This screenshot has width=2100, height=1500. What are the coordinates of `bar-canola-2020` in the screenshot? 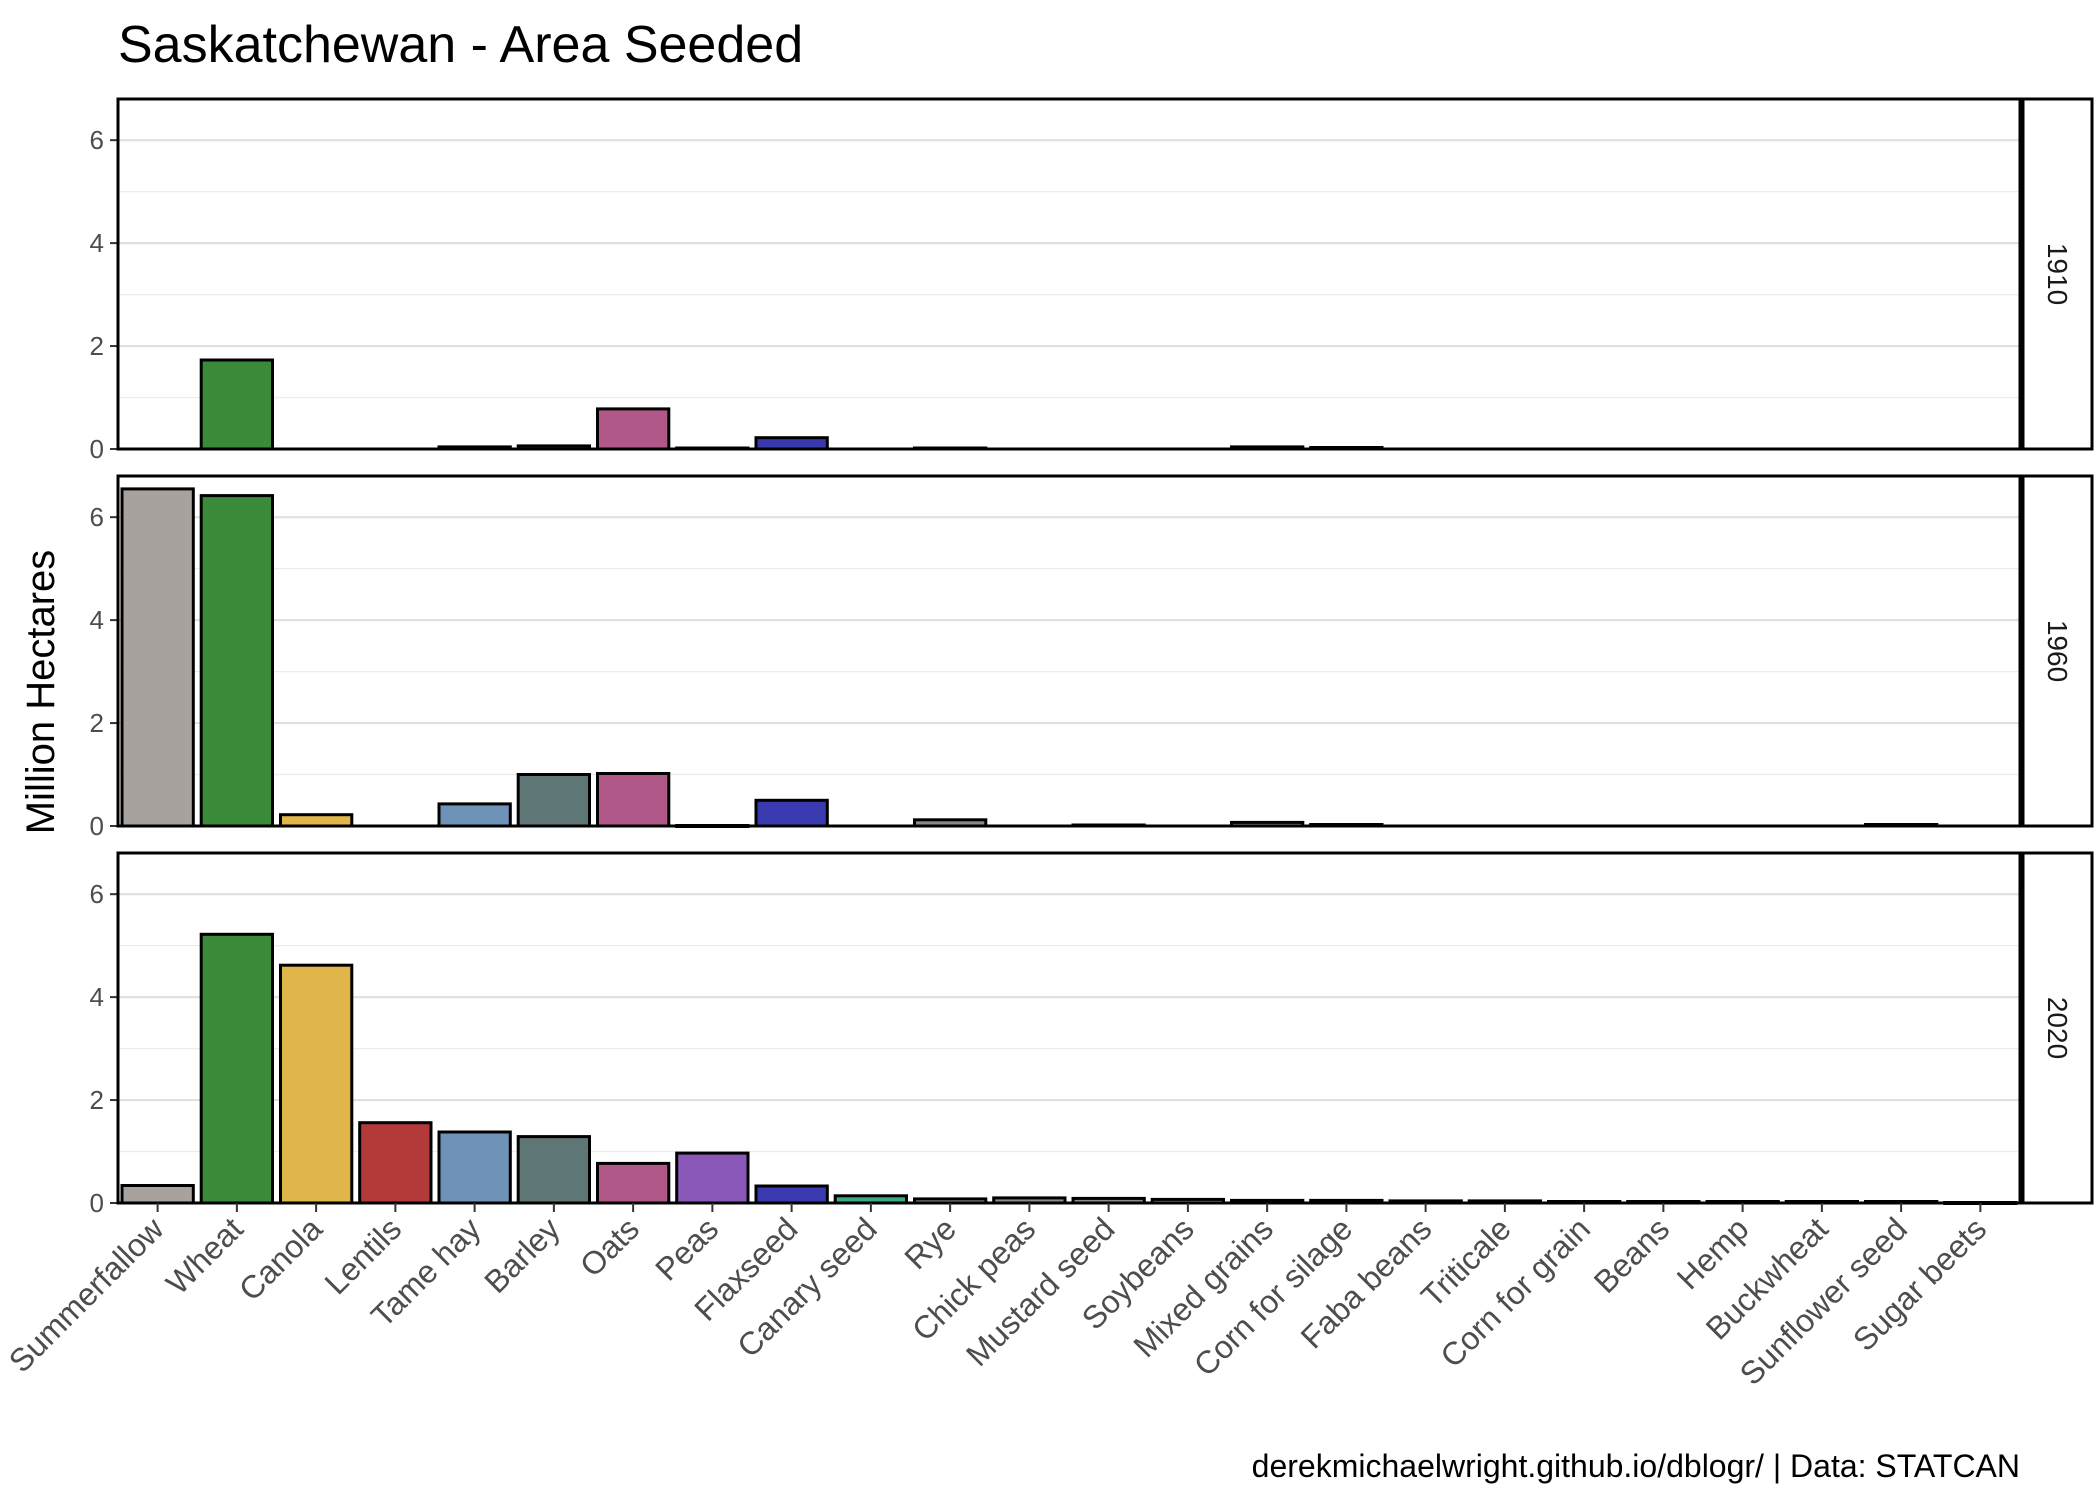 It's located at (316, 1084).